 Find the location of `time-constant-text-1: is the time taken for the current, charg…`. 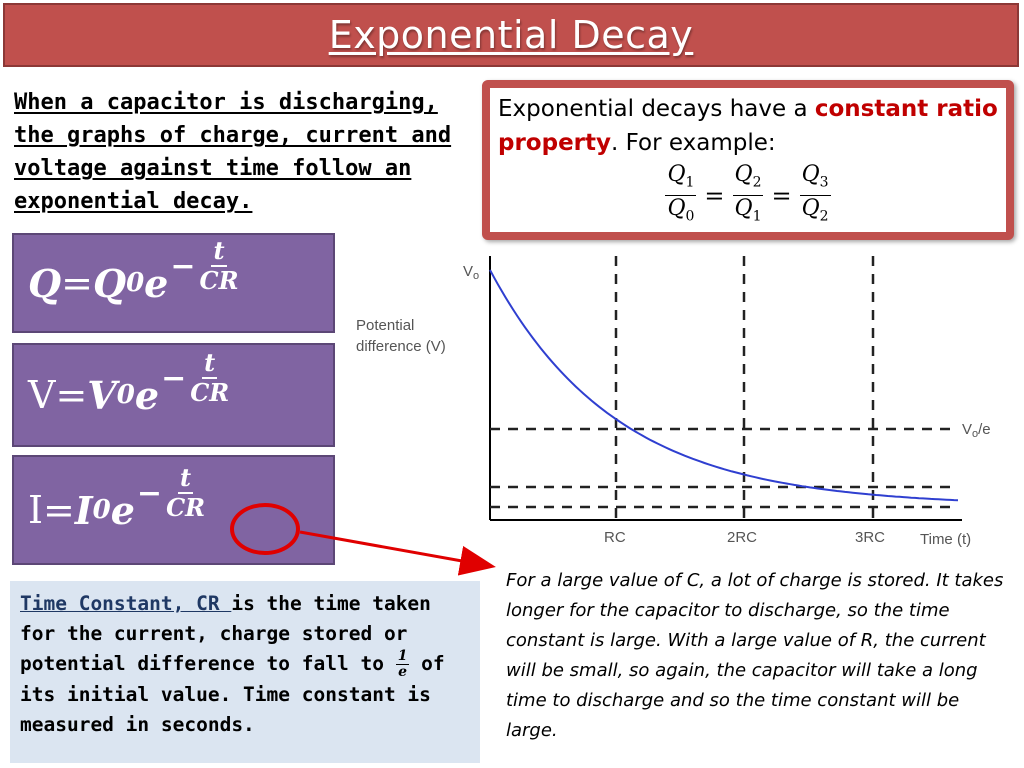

time-constant-text-1: is the time taken for the current, charg… is located at coordinates (225, 633).